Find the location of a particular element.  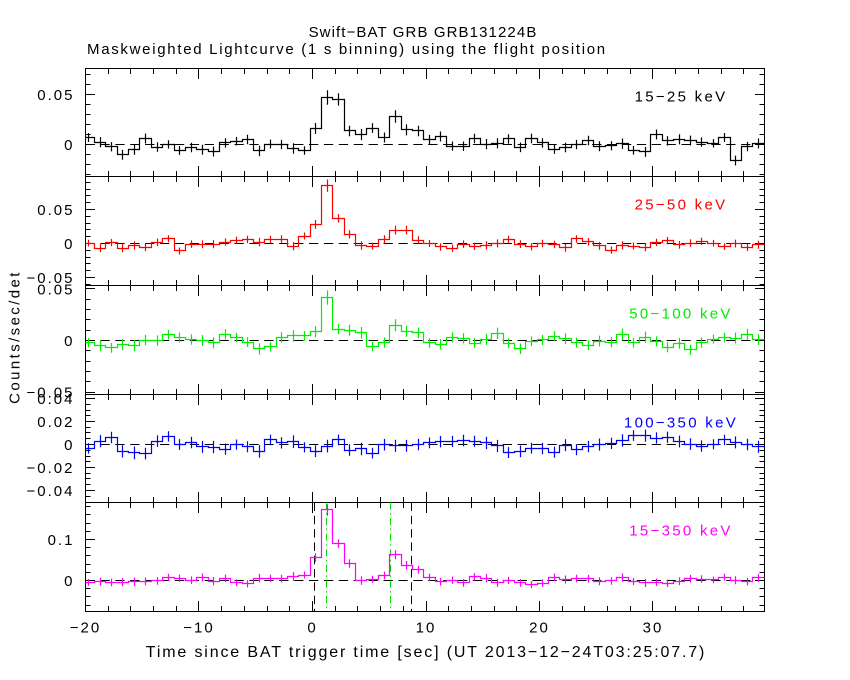

svg-text: 100−350 keV is located at coordinates (681, 423).